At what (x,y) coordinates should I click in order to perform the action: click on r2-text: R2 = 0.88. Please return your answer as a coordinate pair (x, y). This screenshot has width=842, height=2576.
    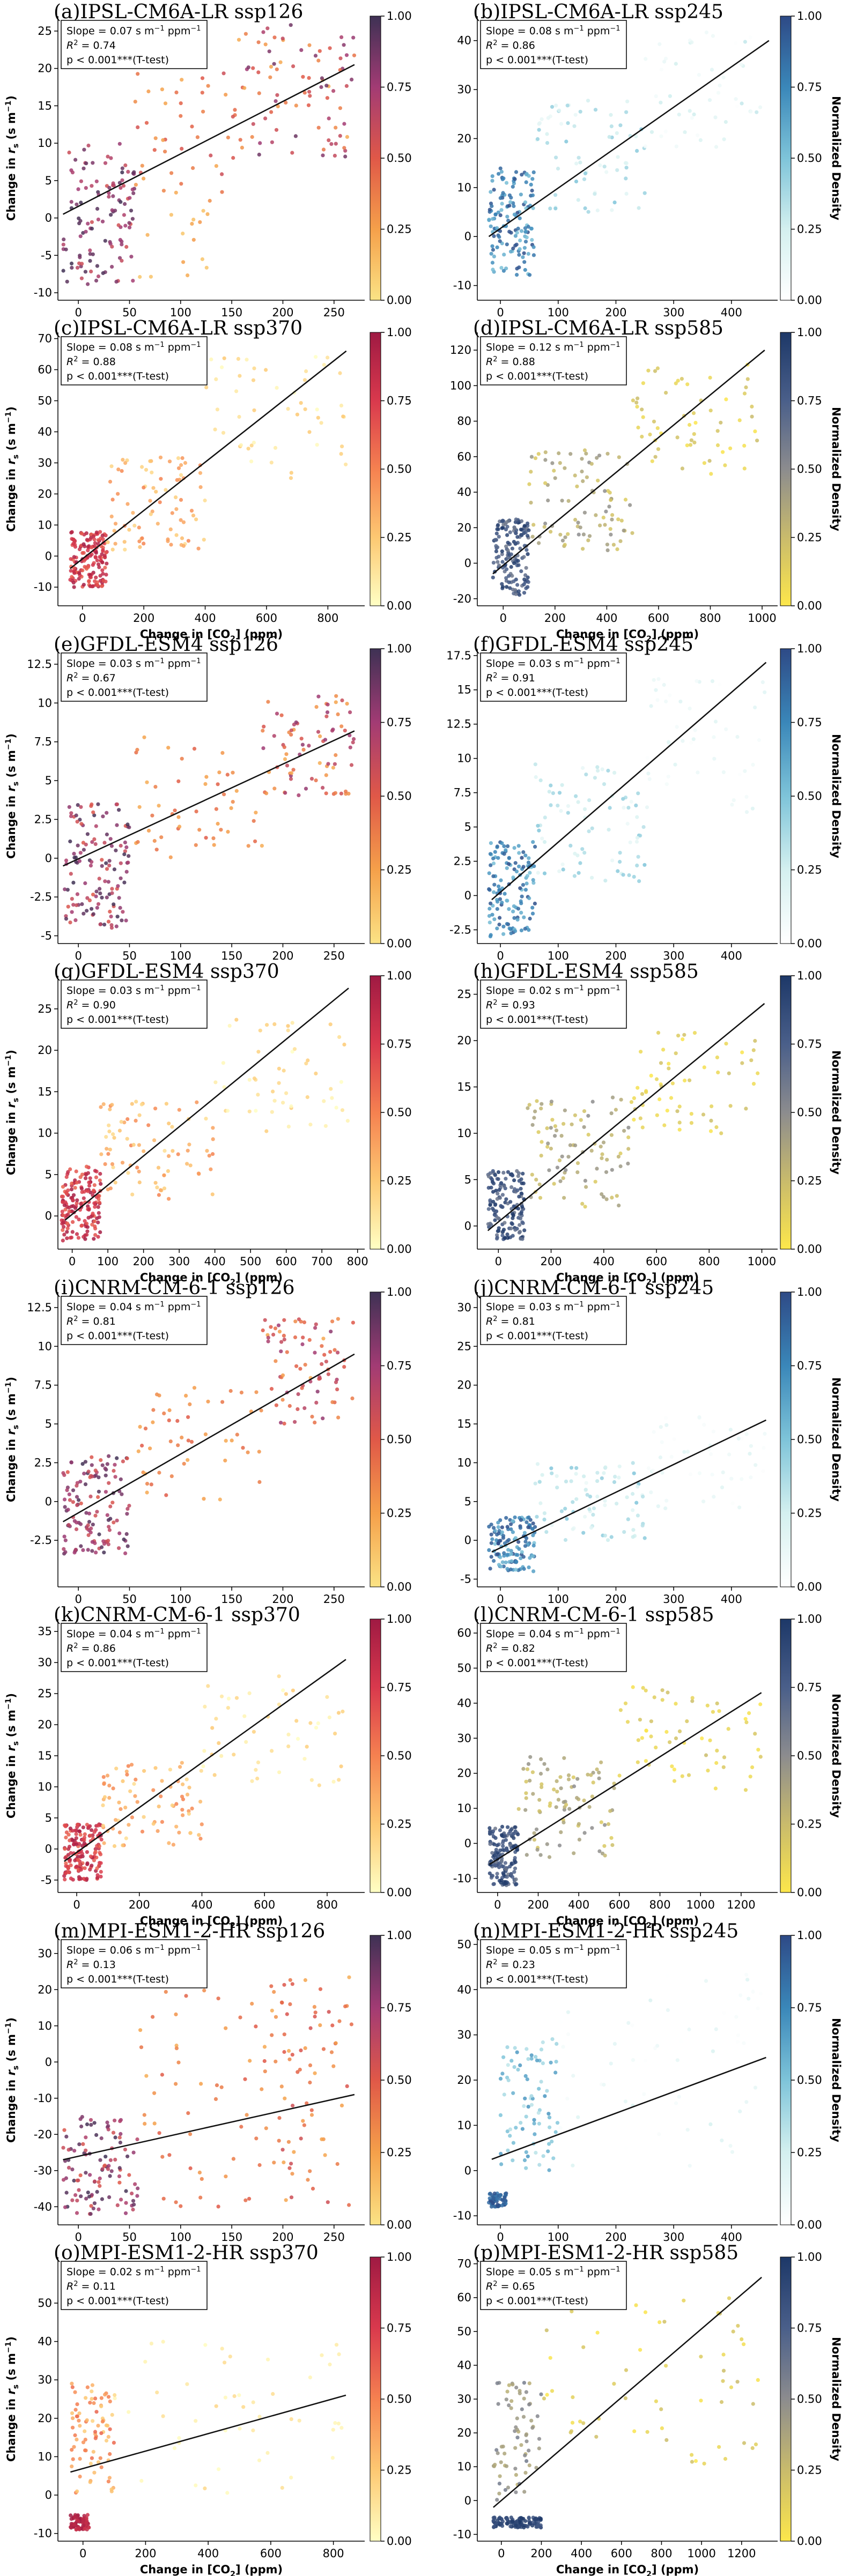
    Looking at the image, I should click on (510, 362).